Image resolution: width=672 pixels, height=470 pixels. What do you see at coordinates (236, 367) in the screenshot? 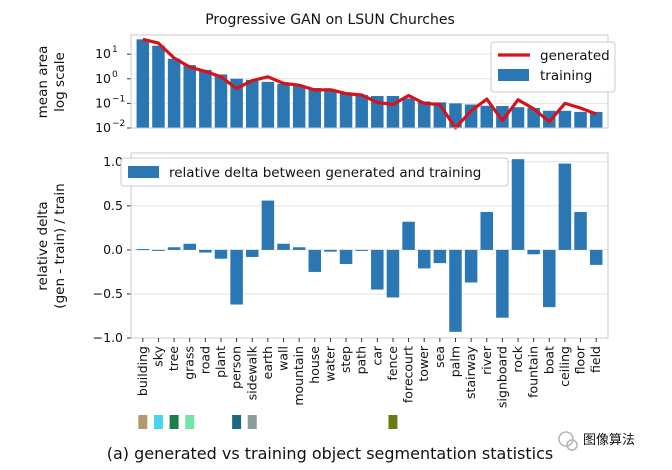
I see `category-label-person: person` at bounding box center [236, 367].